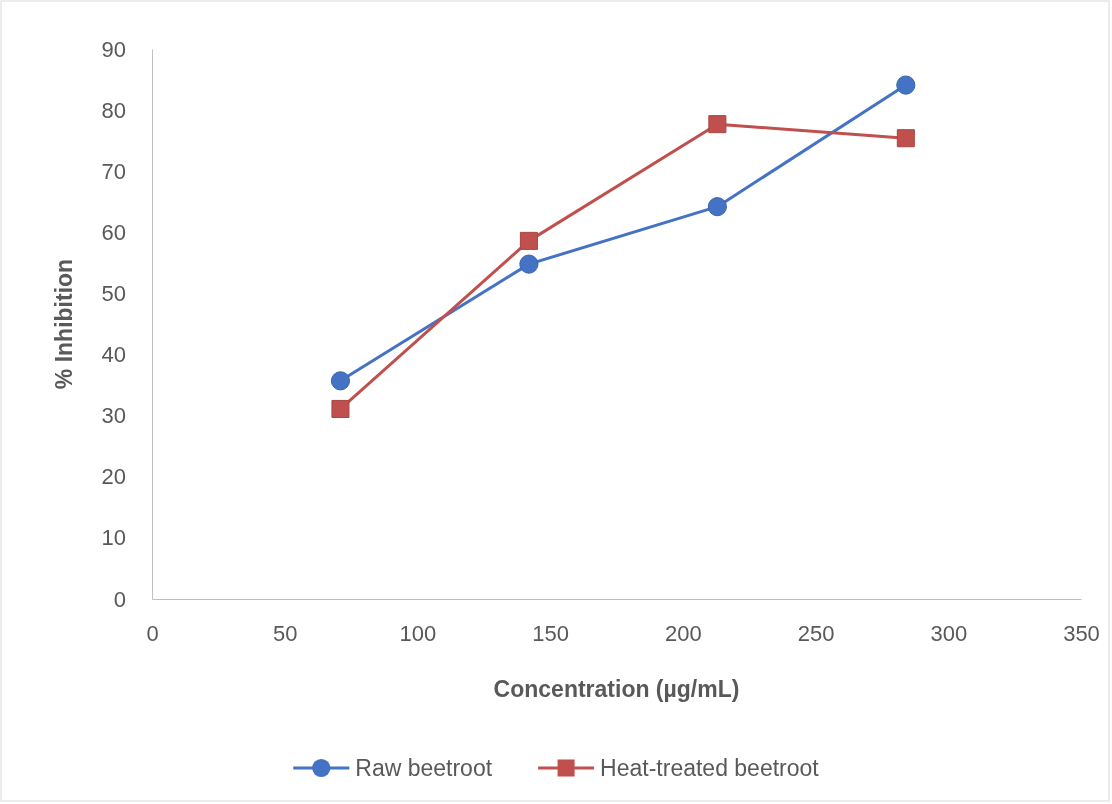  I want to click on y-tick-label: 50, so click(113, 293).